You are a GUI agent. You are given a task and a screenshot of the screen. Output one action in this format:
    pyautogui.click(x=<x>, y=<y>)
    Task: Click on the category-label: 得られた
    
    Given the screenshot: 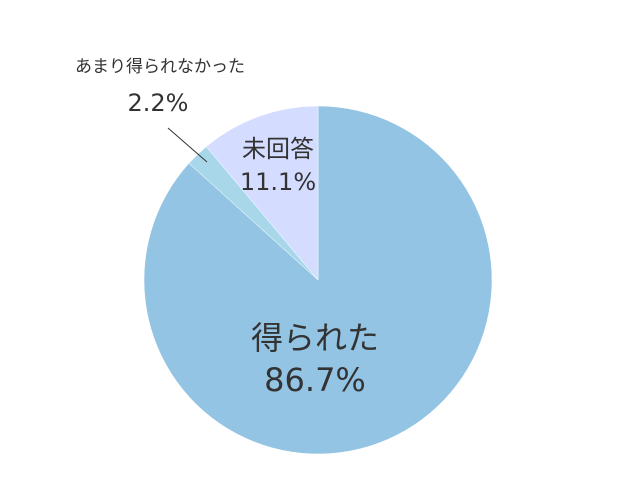 What is the action you would take?
    pyautogui.click(x=315, y=338)
    